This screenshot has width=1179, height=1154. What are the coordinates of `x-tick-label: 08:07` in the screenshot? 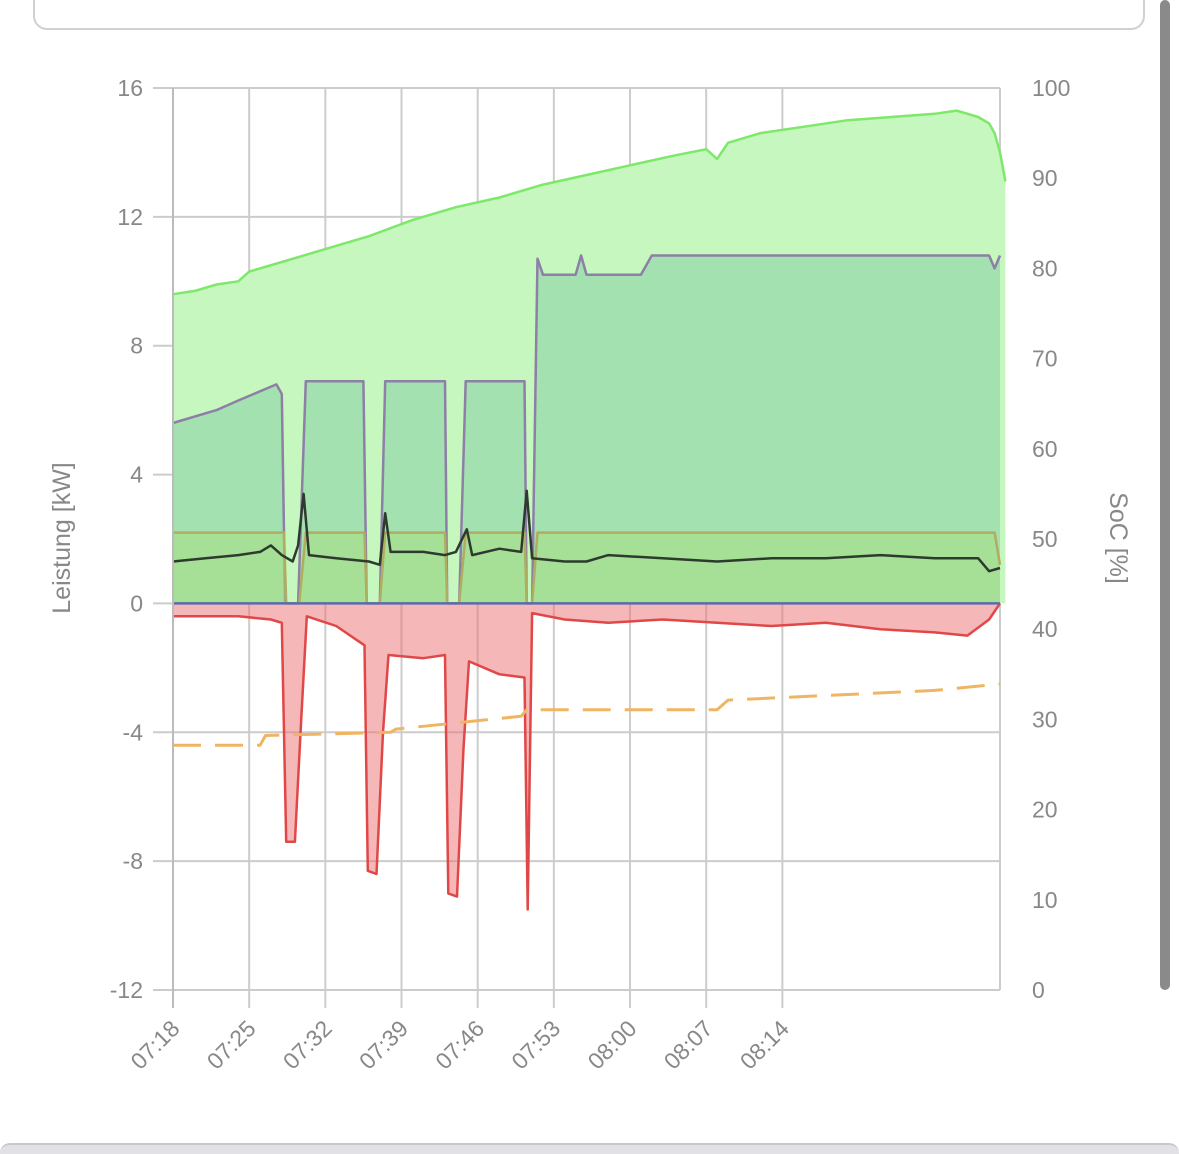 It's located at (688, 1044).